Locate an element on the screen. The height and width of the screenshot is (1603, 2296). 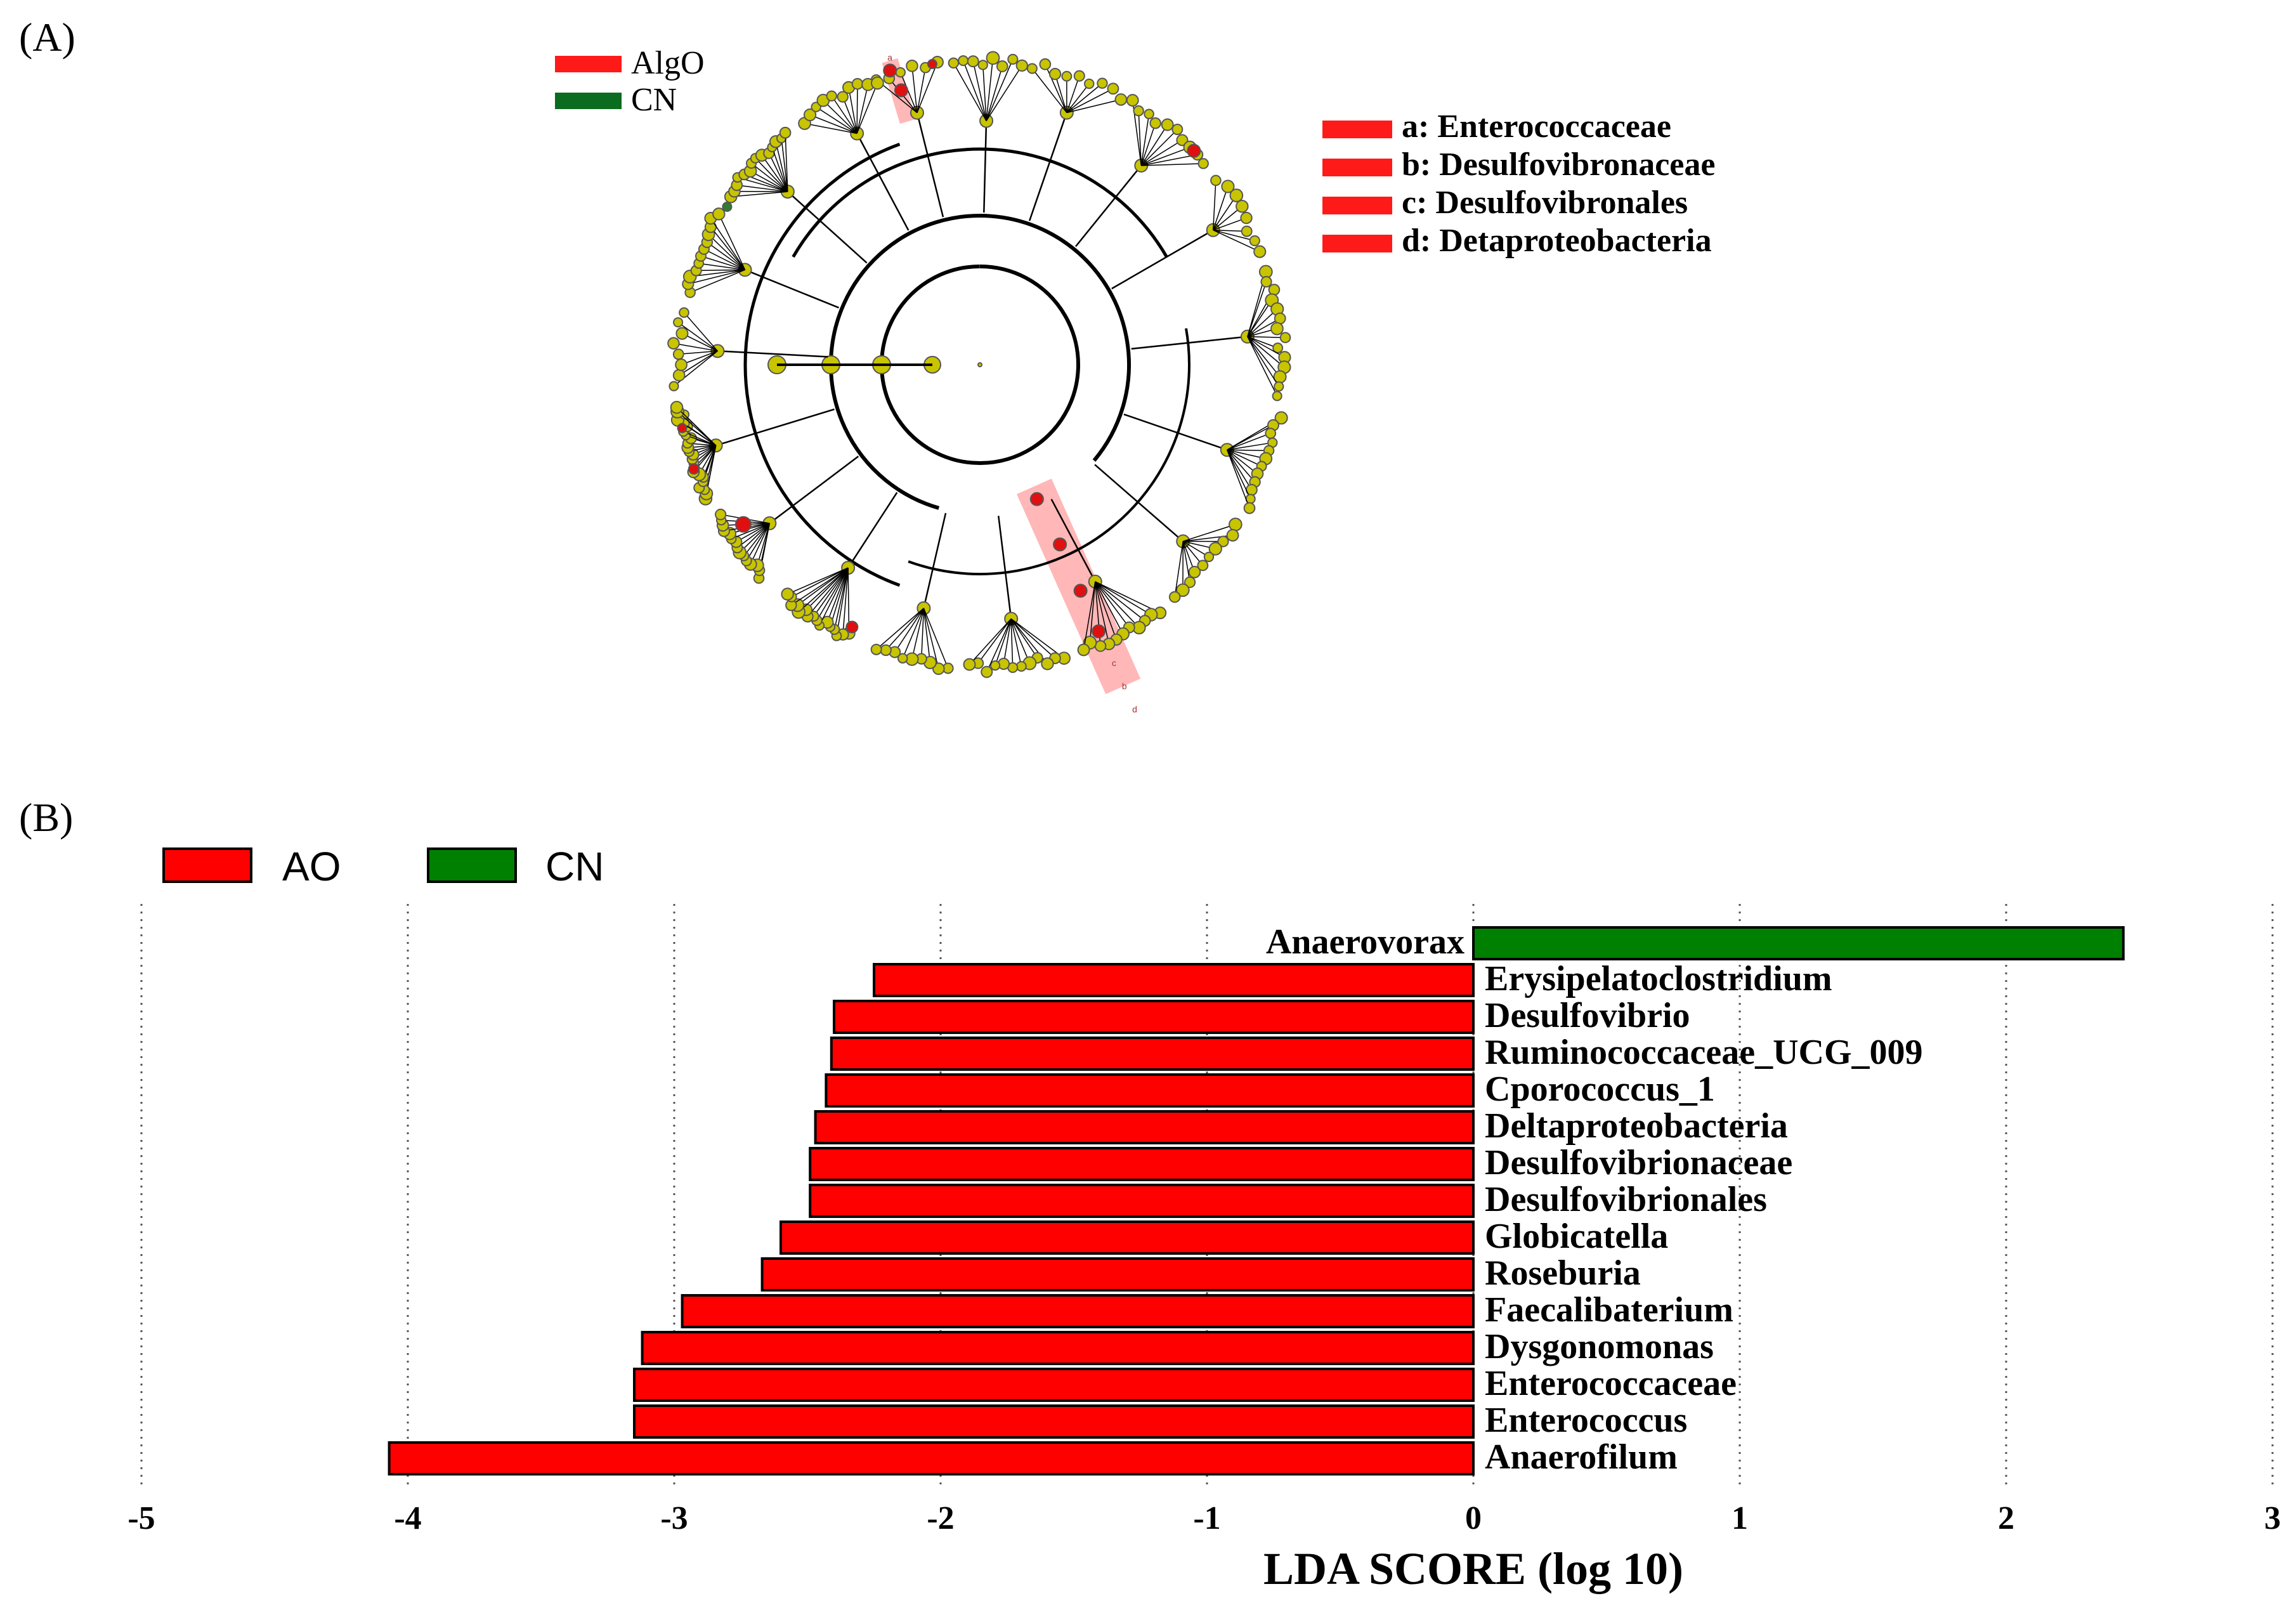
x-tick-label: 3 is located at coordinates (2272, 1518).